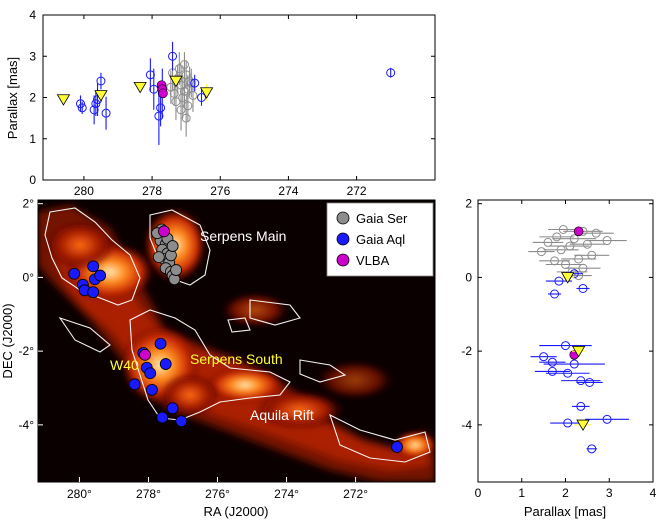 The width and height of the screenshot is (664, 521). What do you see at coordinates (79, 494) in the screenshot?
I see `map-xtick-label: 280°` at bounding box center [79, 494].